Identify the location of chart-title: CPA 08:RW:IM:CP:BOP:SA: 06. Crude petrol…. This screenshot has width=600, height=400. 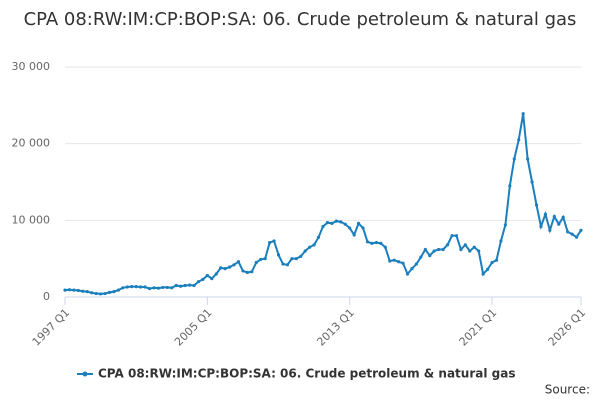
(300, 19).